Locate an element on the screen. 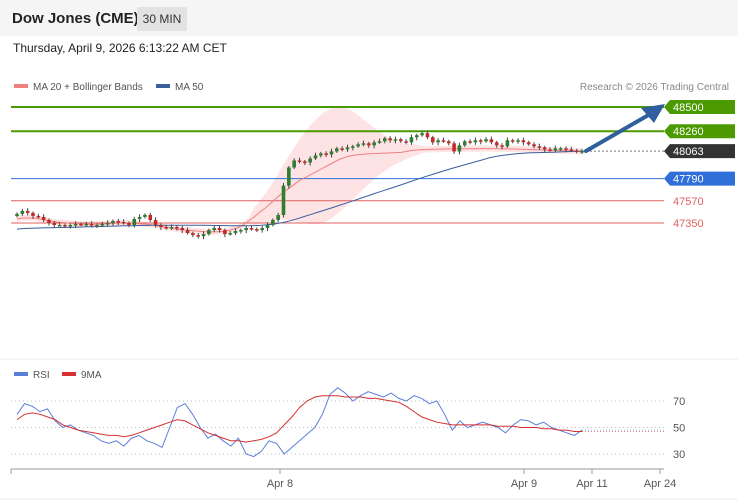 Image resolution: width=738 pixels, height=500 pixels. level-labels: 48500 48260 47790 47570 47350 48063 is located at coordinates (699, 165).